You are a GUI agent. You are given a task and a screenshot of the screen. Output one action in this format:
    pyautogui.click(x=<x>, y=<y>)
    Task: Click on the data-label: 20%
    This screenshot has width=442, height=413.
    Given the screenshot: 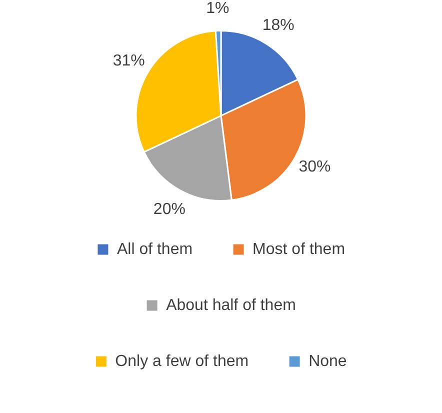 What is the action you would take?
    pyautogui.click(x=169, y=209)
    